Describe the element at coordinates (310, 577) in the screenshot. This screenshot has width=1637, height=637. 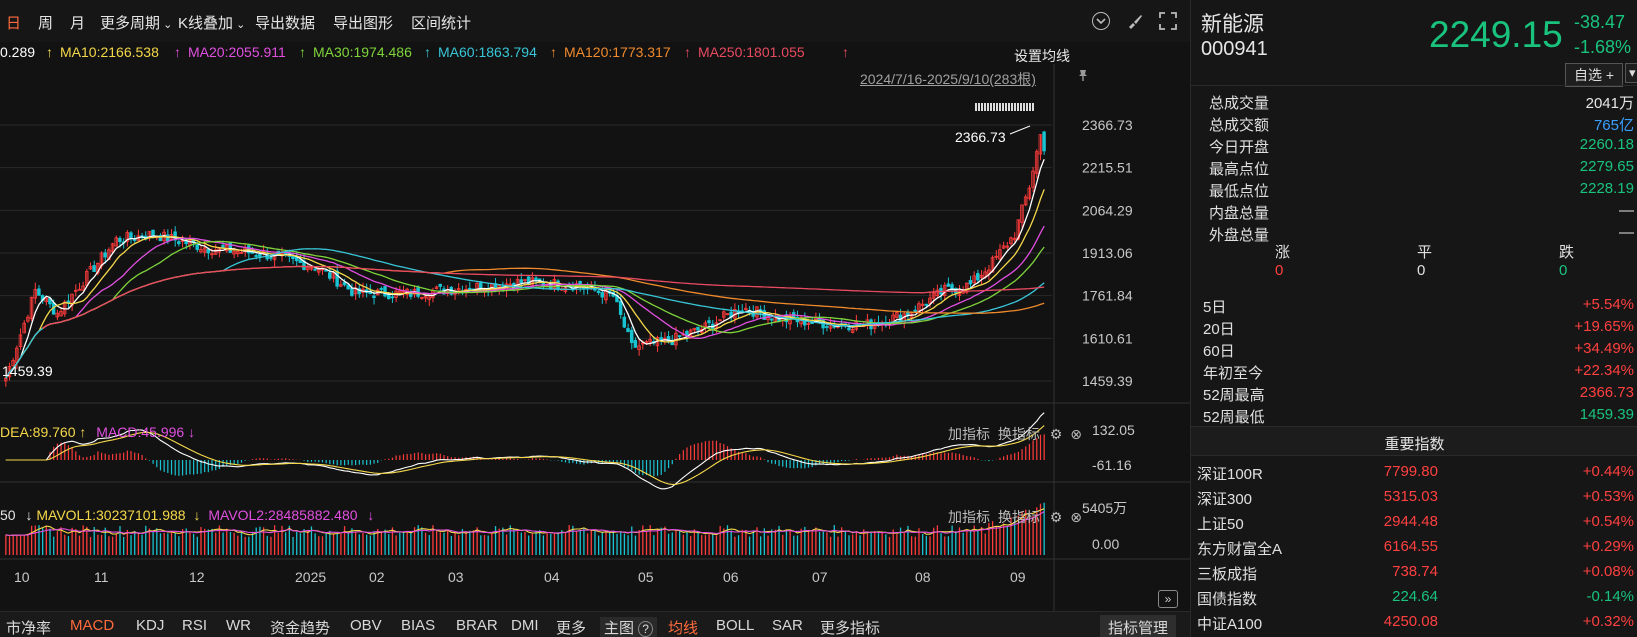
I see `month-axis-label: 2025` at that location.